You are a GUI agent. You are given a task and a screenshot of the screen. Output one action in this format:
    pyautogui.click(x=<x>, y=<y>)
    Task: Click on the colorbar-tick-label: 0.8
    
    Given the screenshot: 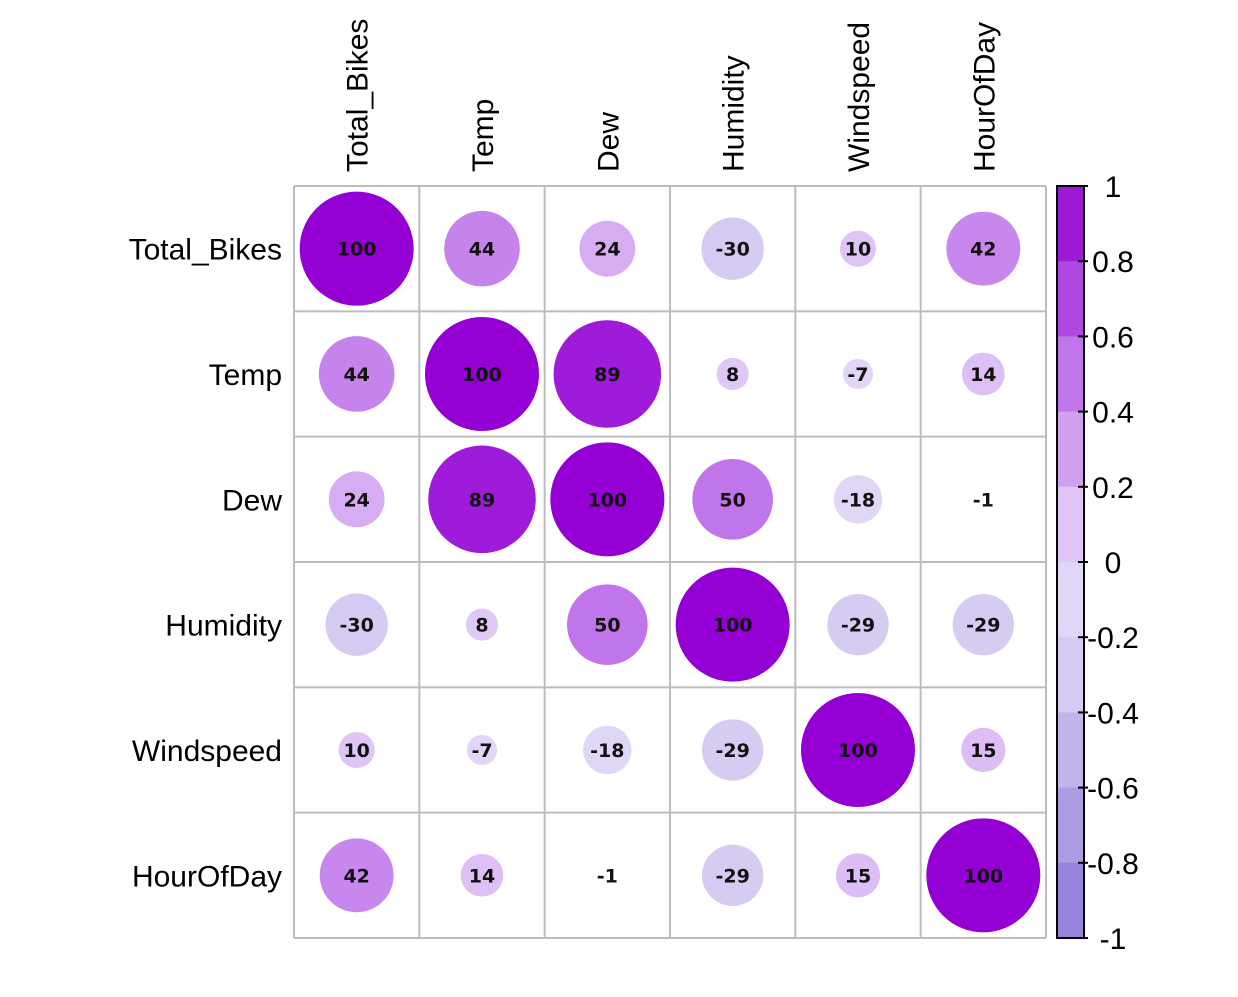 What is the action you would take?
    pyautogui.click(x=1113, y=262)
    